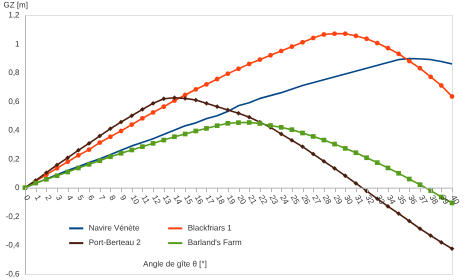 The width and height of the screenshot is (466, 280). What do you see at coordinates (59, 198) in the screenshot?
I see `x-tick-label: 3` at bounding box center [59, 198].